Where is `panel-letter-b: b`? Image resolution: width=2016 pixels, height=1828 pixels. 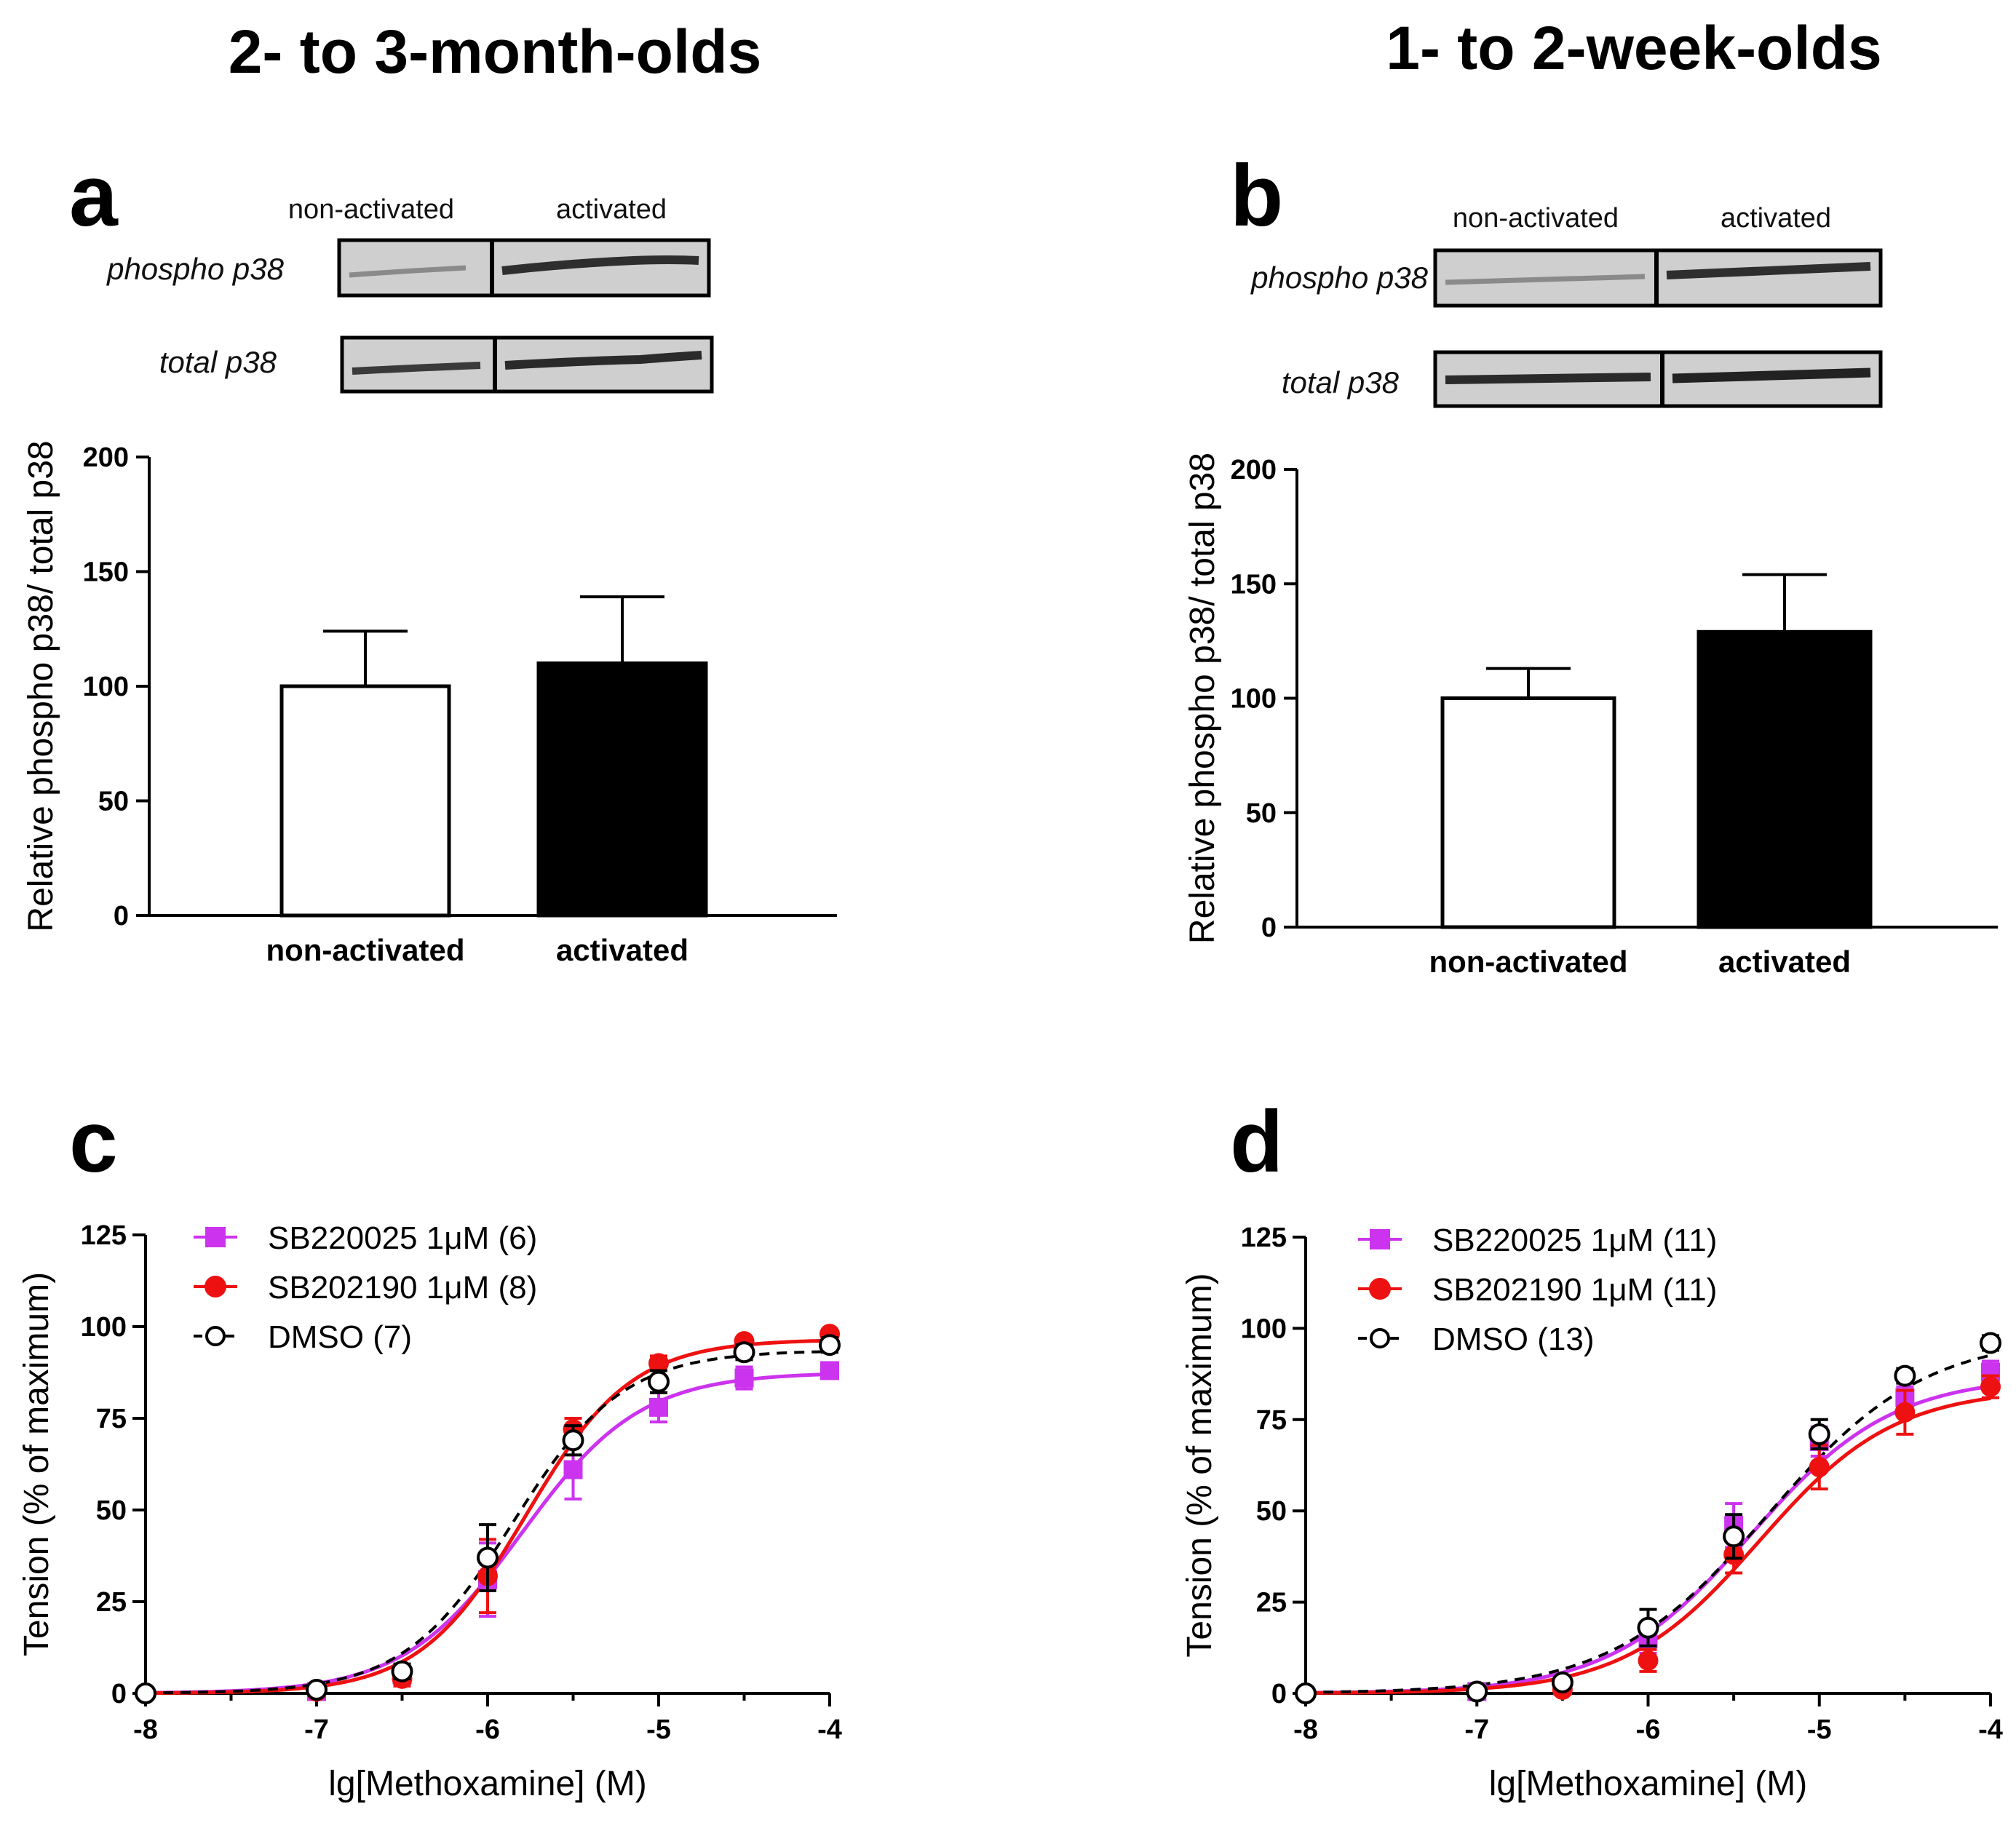 panel-letter-b: b is located at coordinates (1256, 196).